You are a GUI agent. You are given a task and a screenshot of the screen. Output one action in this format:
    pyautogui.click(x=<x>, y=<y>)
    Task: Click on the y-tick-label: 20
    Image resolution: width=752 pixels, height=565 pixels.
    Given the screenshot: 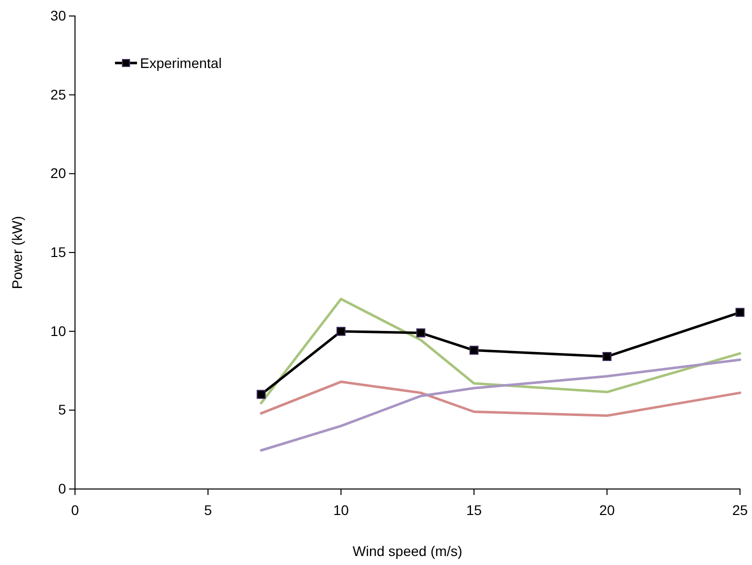 What is the action you would take?
    pyautogui.click(x=58, y=173)
    